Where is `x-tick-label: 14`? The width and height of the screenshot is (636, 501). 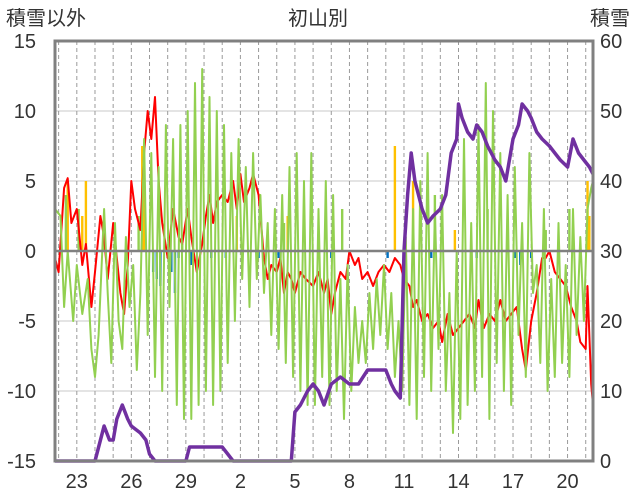 x-tick-label: 14 is located at coordinates (458, 482).